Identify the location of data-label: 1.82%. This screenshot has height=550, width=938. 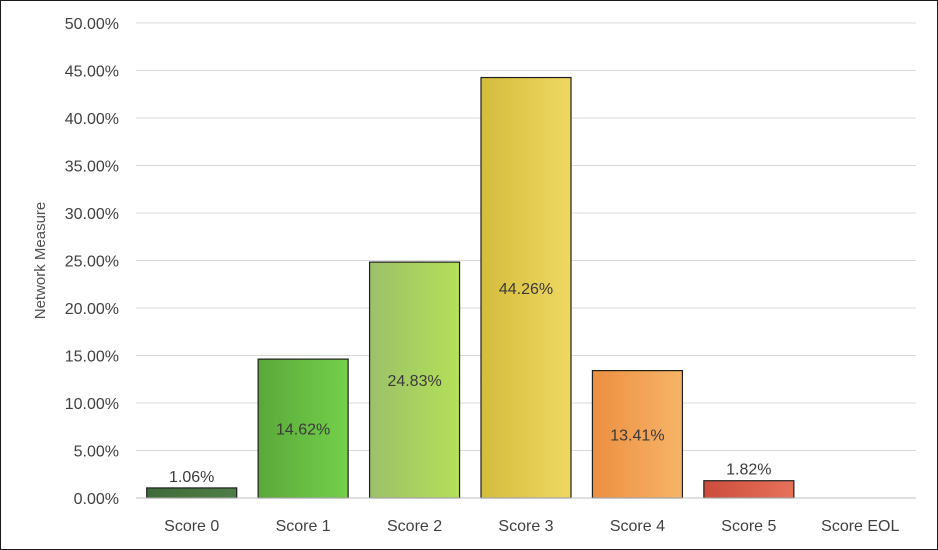
(748, 470).